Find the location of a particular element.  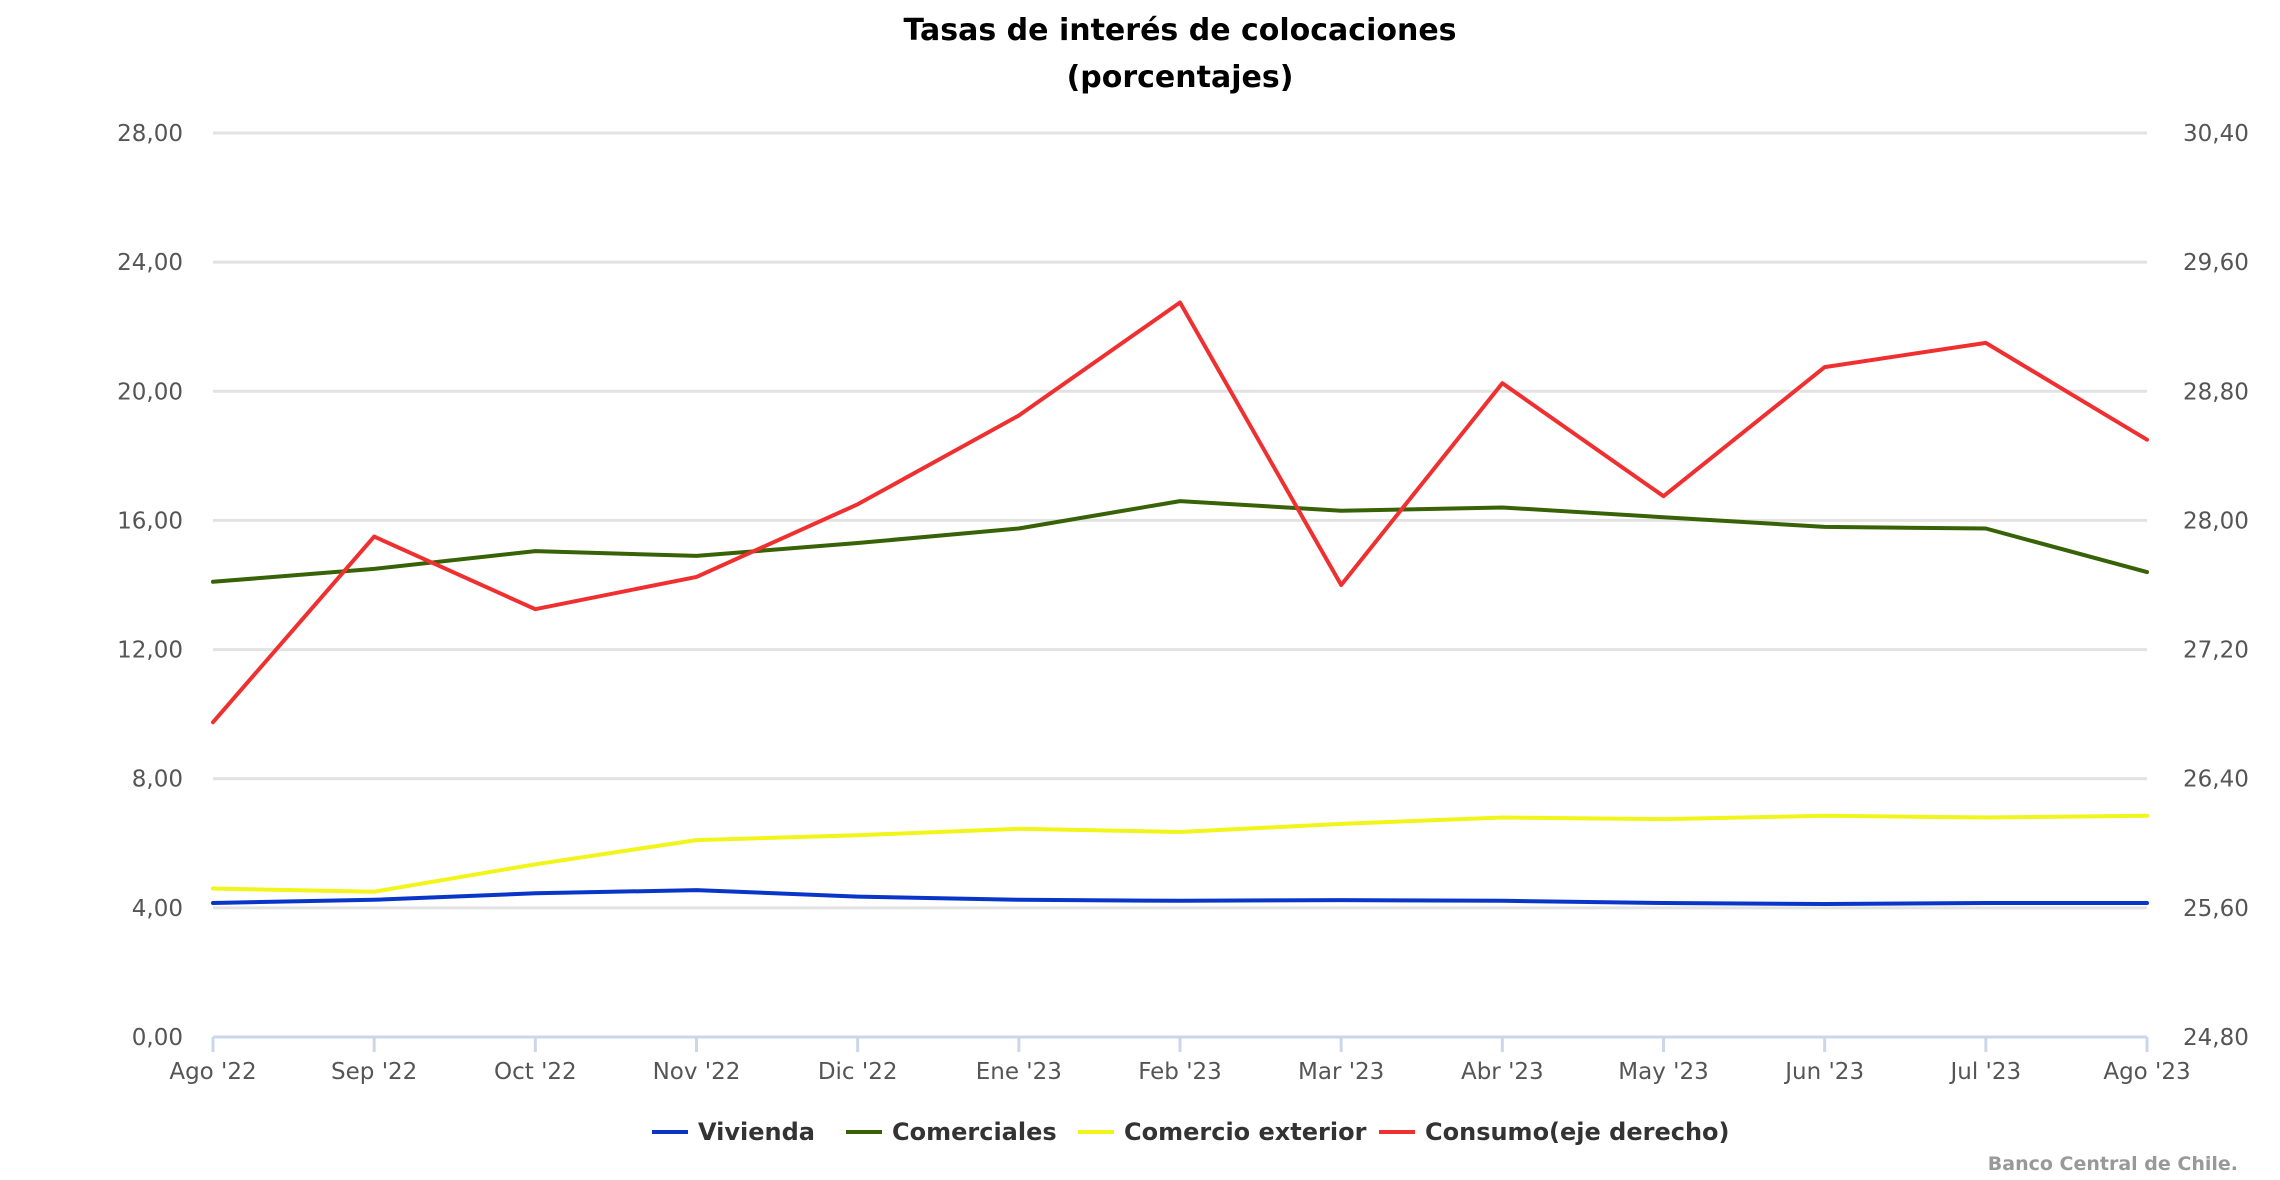

right-y-tick-label: 30,40 is located at coordinates (2216, 134).